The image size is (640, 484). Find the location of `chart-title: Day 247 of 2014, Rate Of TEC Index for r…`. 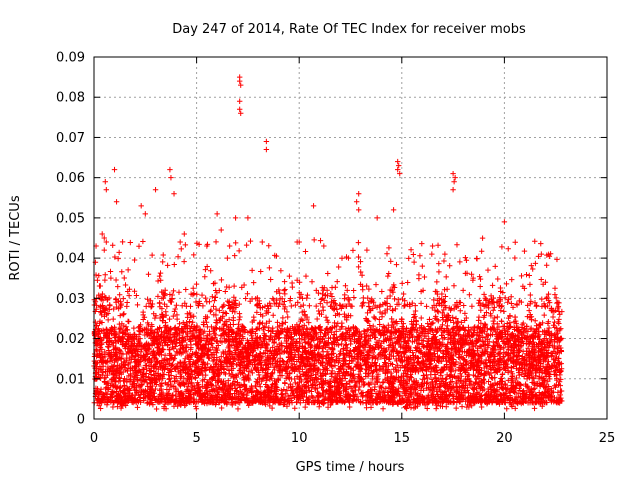

chart-title: Day 247 of 2014, Rate Of TEC Index for r… is located at coordinates (349, 29).